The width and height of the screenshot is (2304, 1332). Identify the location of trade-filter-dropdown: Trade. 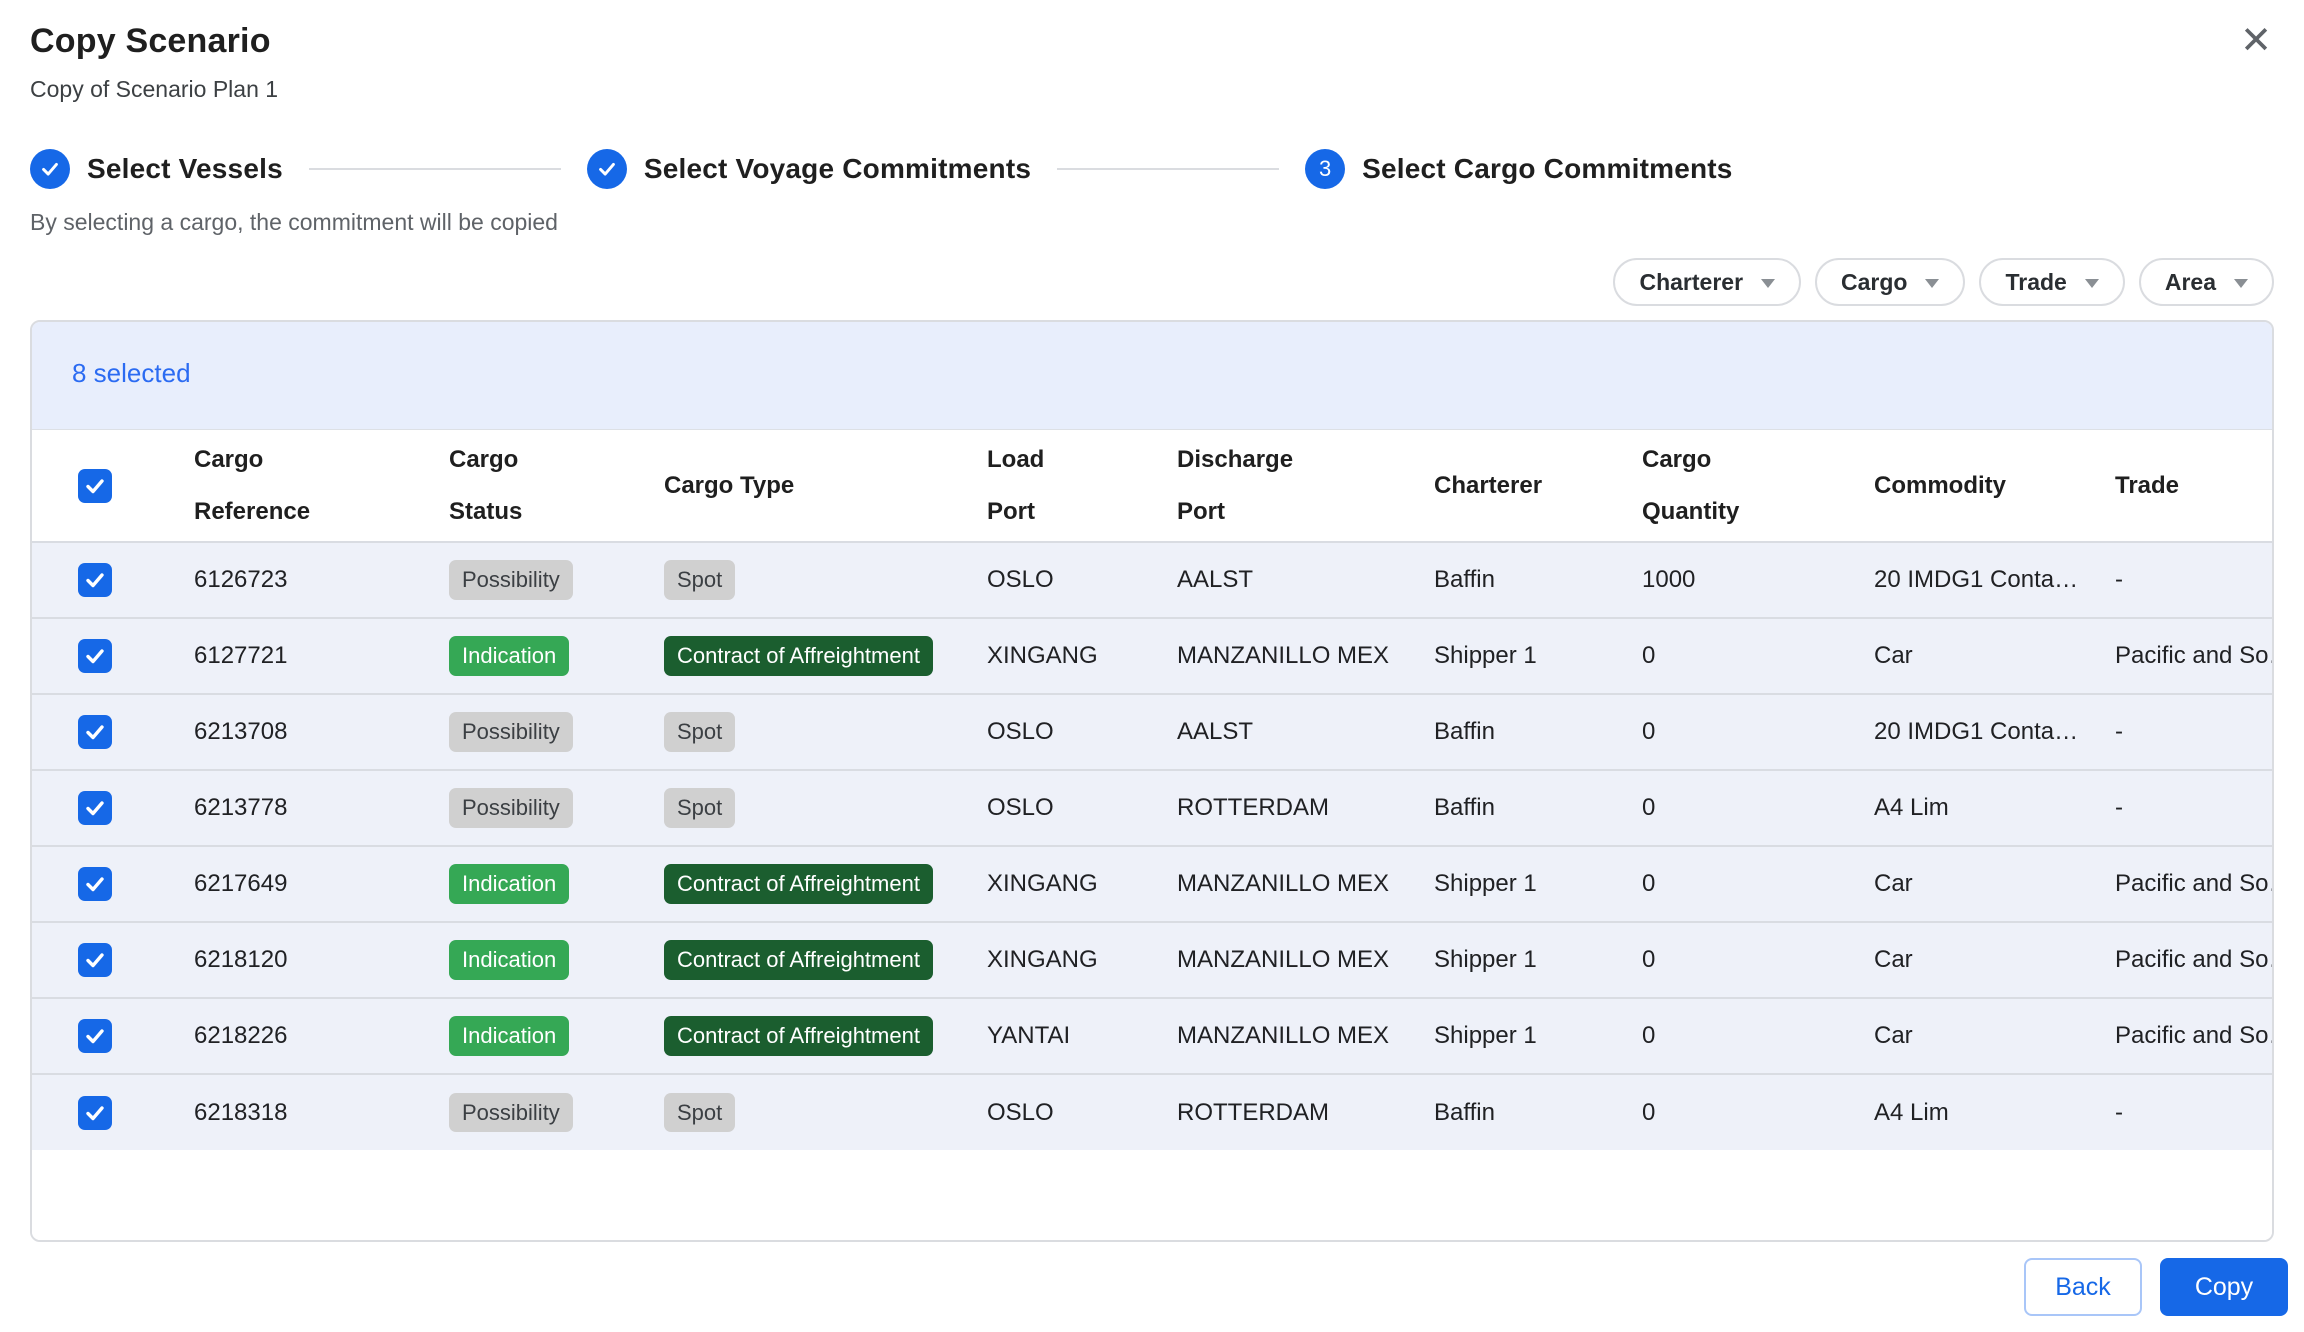
(2052, 282).